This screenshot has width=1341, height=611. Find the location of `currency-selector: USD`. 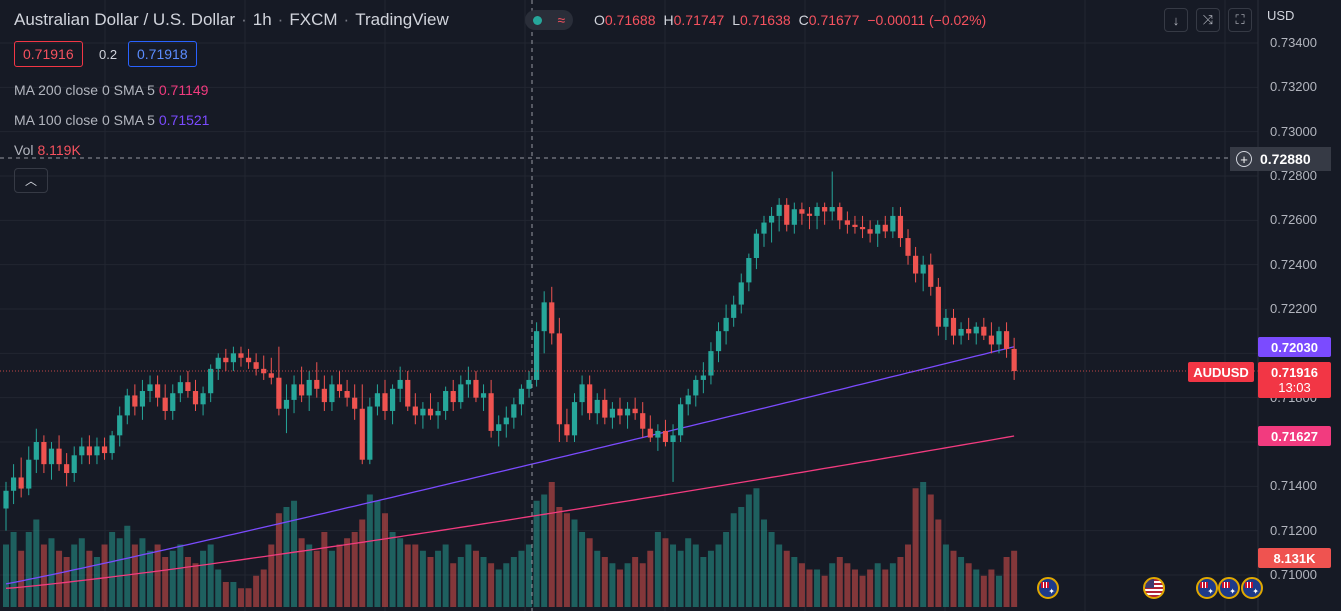

currency-selector: USD is located at coordinates (1281, 15).